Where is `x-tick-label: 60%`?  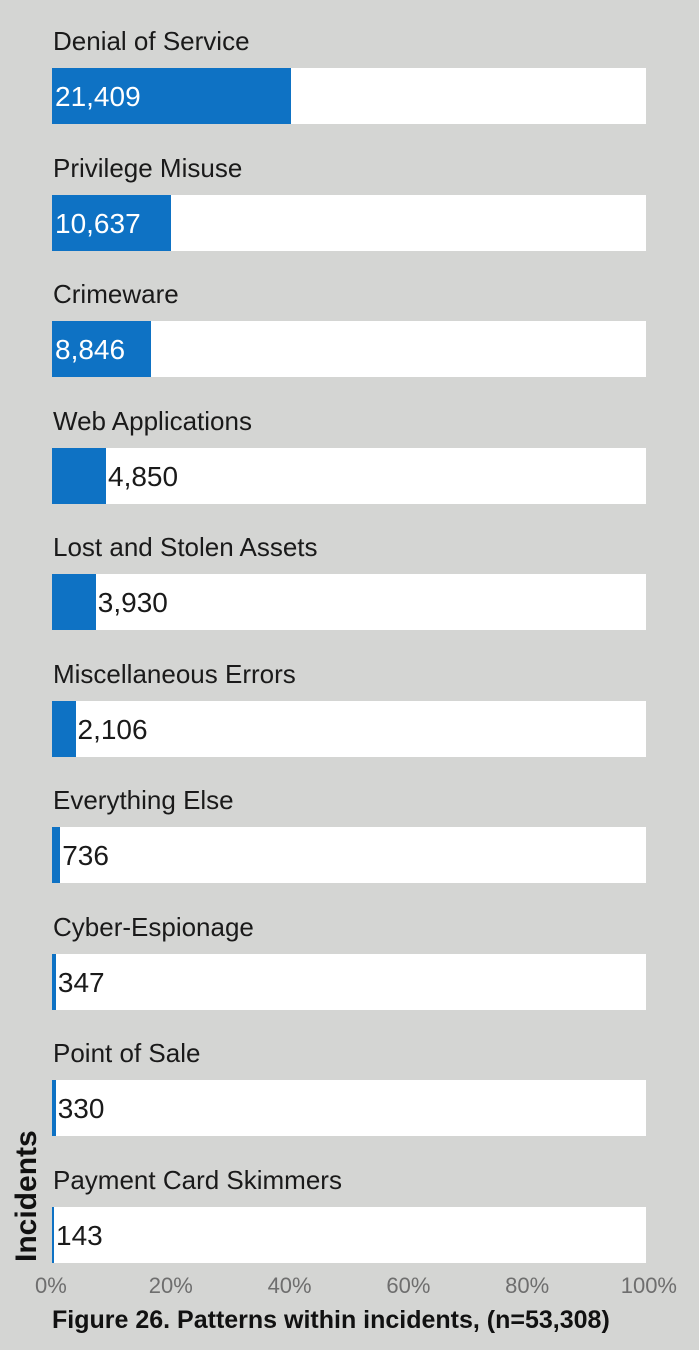
x-tick-label: 60% is located at coordinates (408, 1285).